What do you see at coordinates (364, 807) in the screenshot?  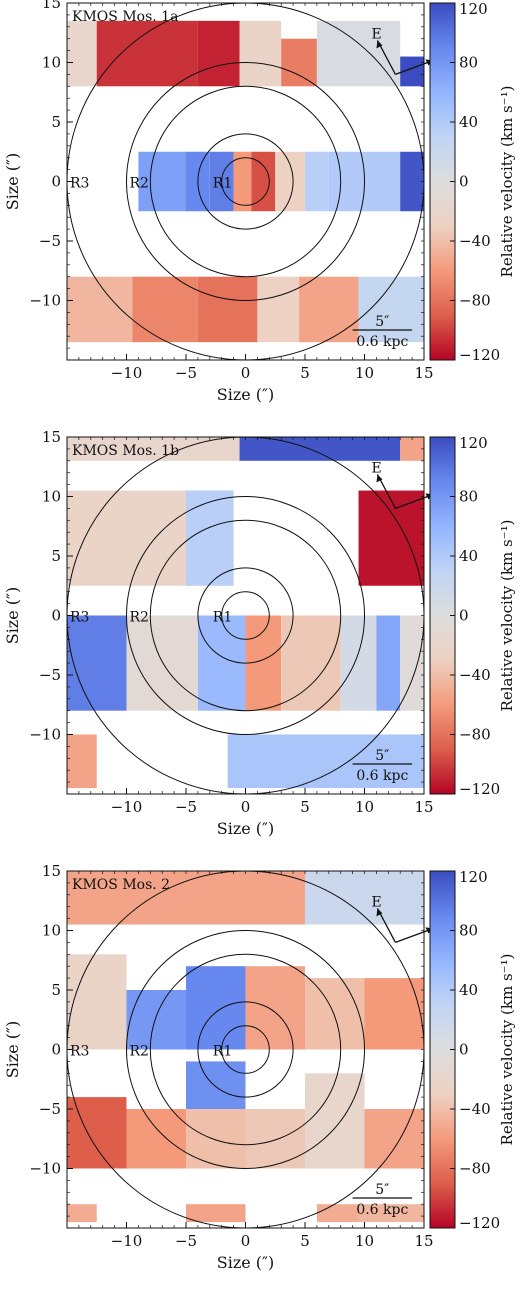 I see `x-tick-label: 10` at bounding box center [364, 807].